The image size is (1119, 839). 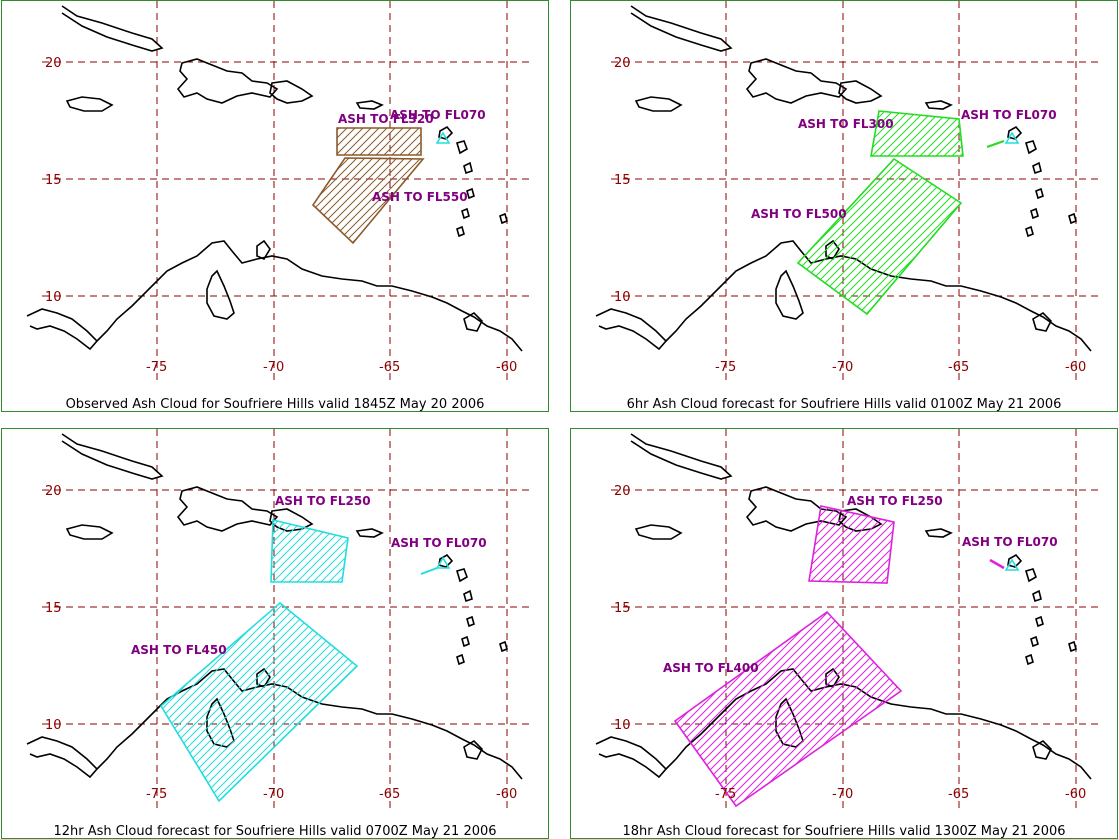 What do you see at coordinates (895, 501) in the screenshot?
I see `ash-level-label: ASH TO FL250` at bounding box center [895, 501].